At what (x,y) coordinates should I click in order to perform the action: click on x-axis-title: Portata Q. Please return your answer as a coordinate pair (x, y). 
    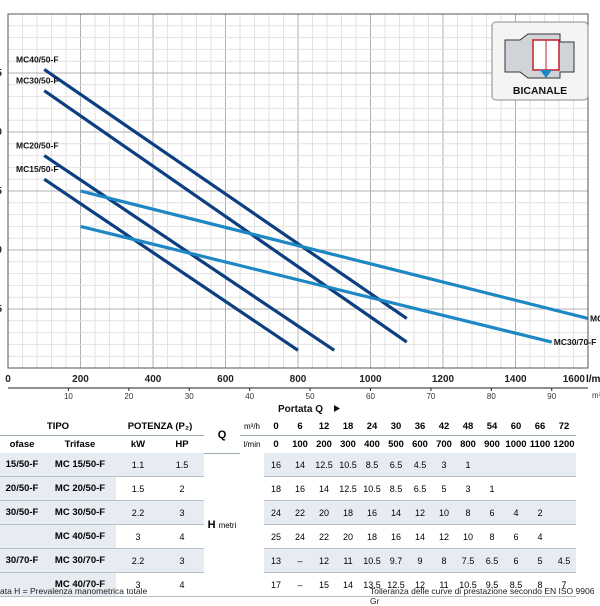
    Looking at the image, I should click on (300, 409).